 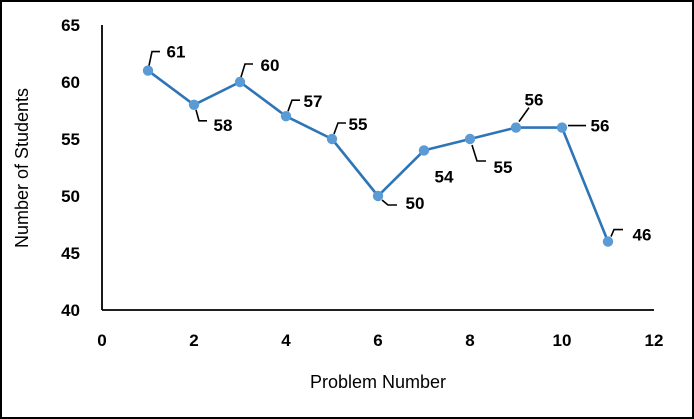 What do you see at coordinates (377, 340) in the screenshot?
I see `x-tick-label: 6` at bounding box center [377, 340].